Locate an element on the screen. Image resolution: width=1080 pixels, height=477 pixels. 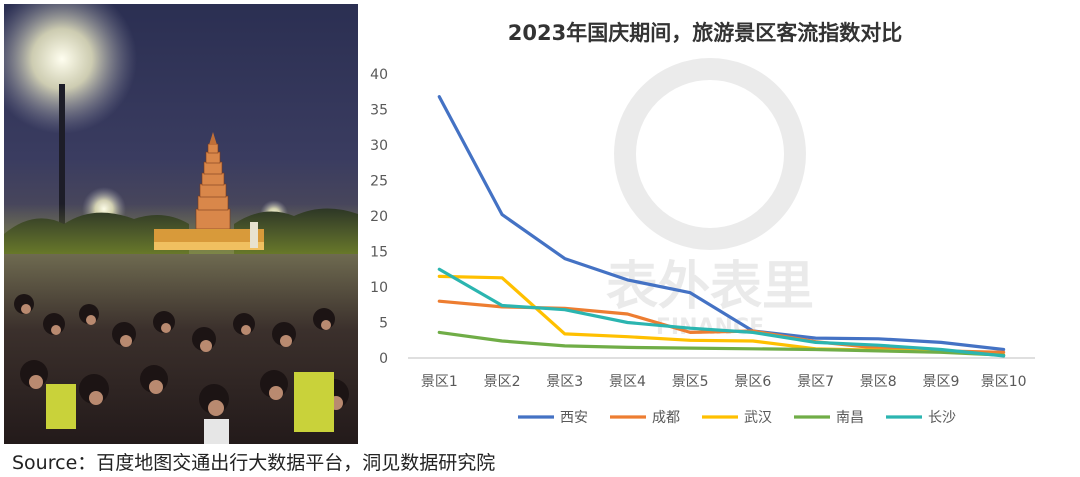
x-tick-label: 景区4 is located at coordinates (627, 382).